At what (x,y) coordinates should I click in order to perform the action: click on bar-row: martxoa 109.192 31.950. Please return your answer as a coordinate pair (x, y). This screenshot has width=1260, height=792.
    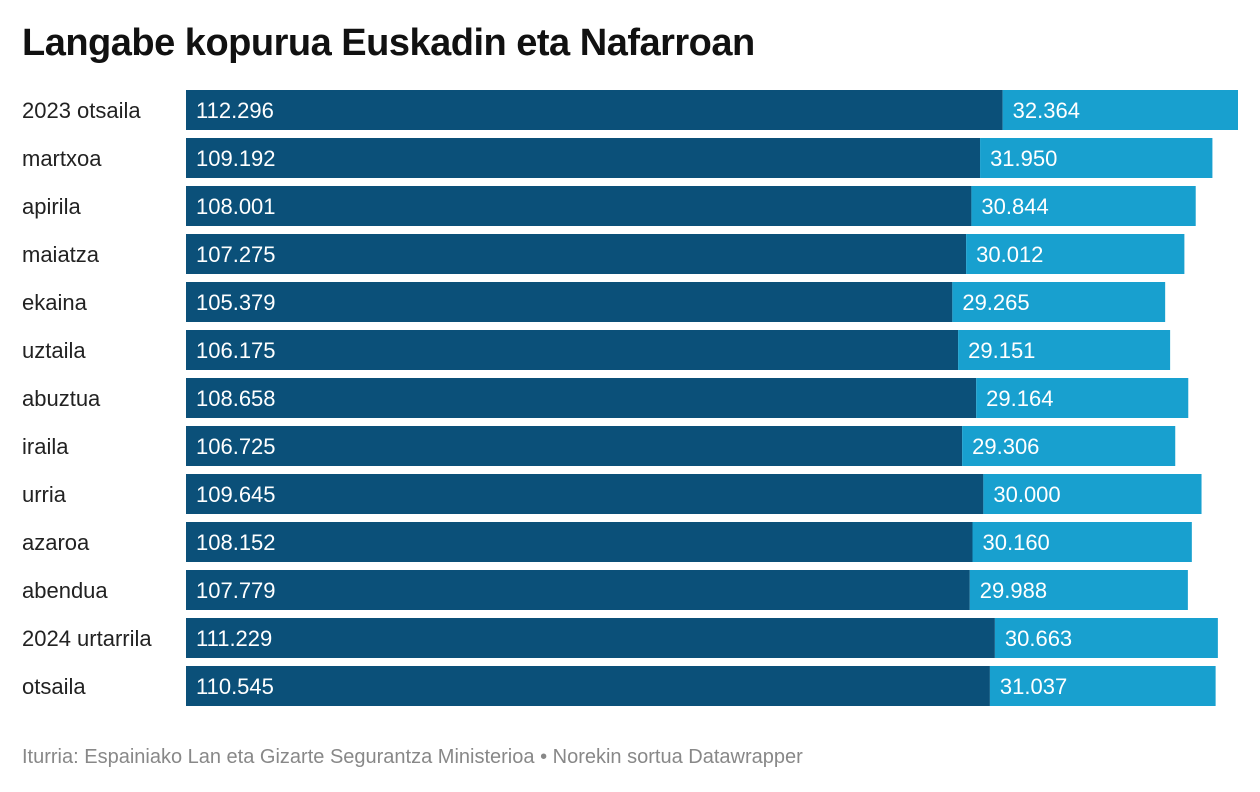
    Looking at the image, I should click on (617, 158).